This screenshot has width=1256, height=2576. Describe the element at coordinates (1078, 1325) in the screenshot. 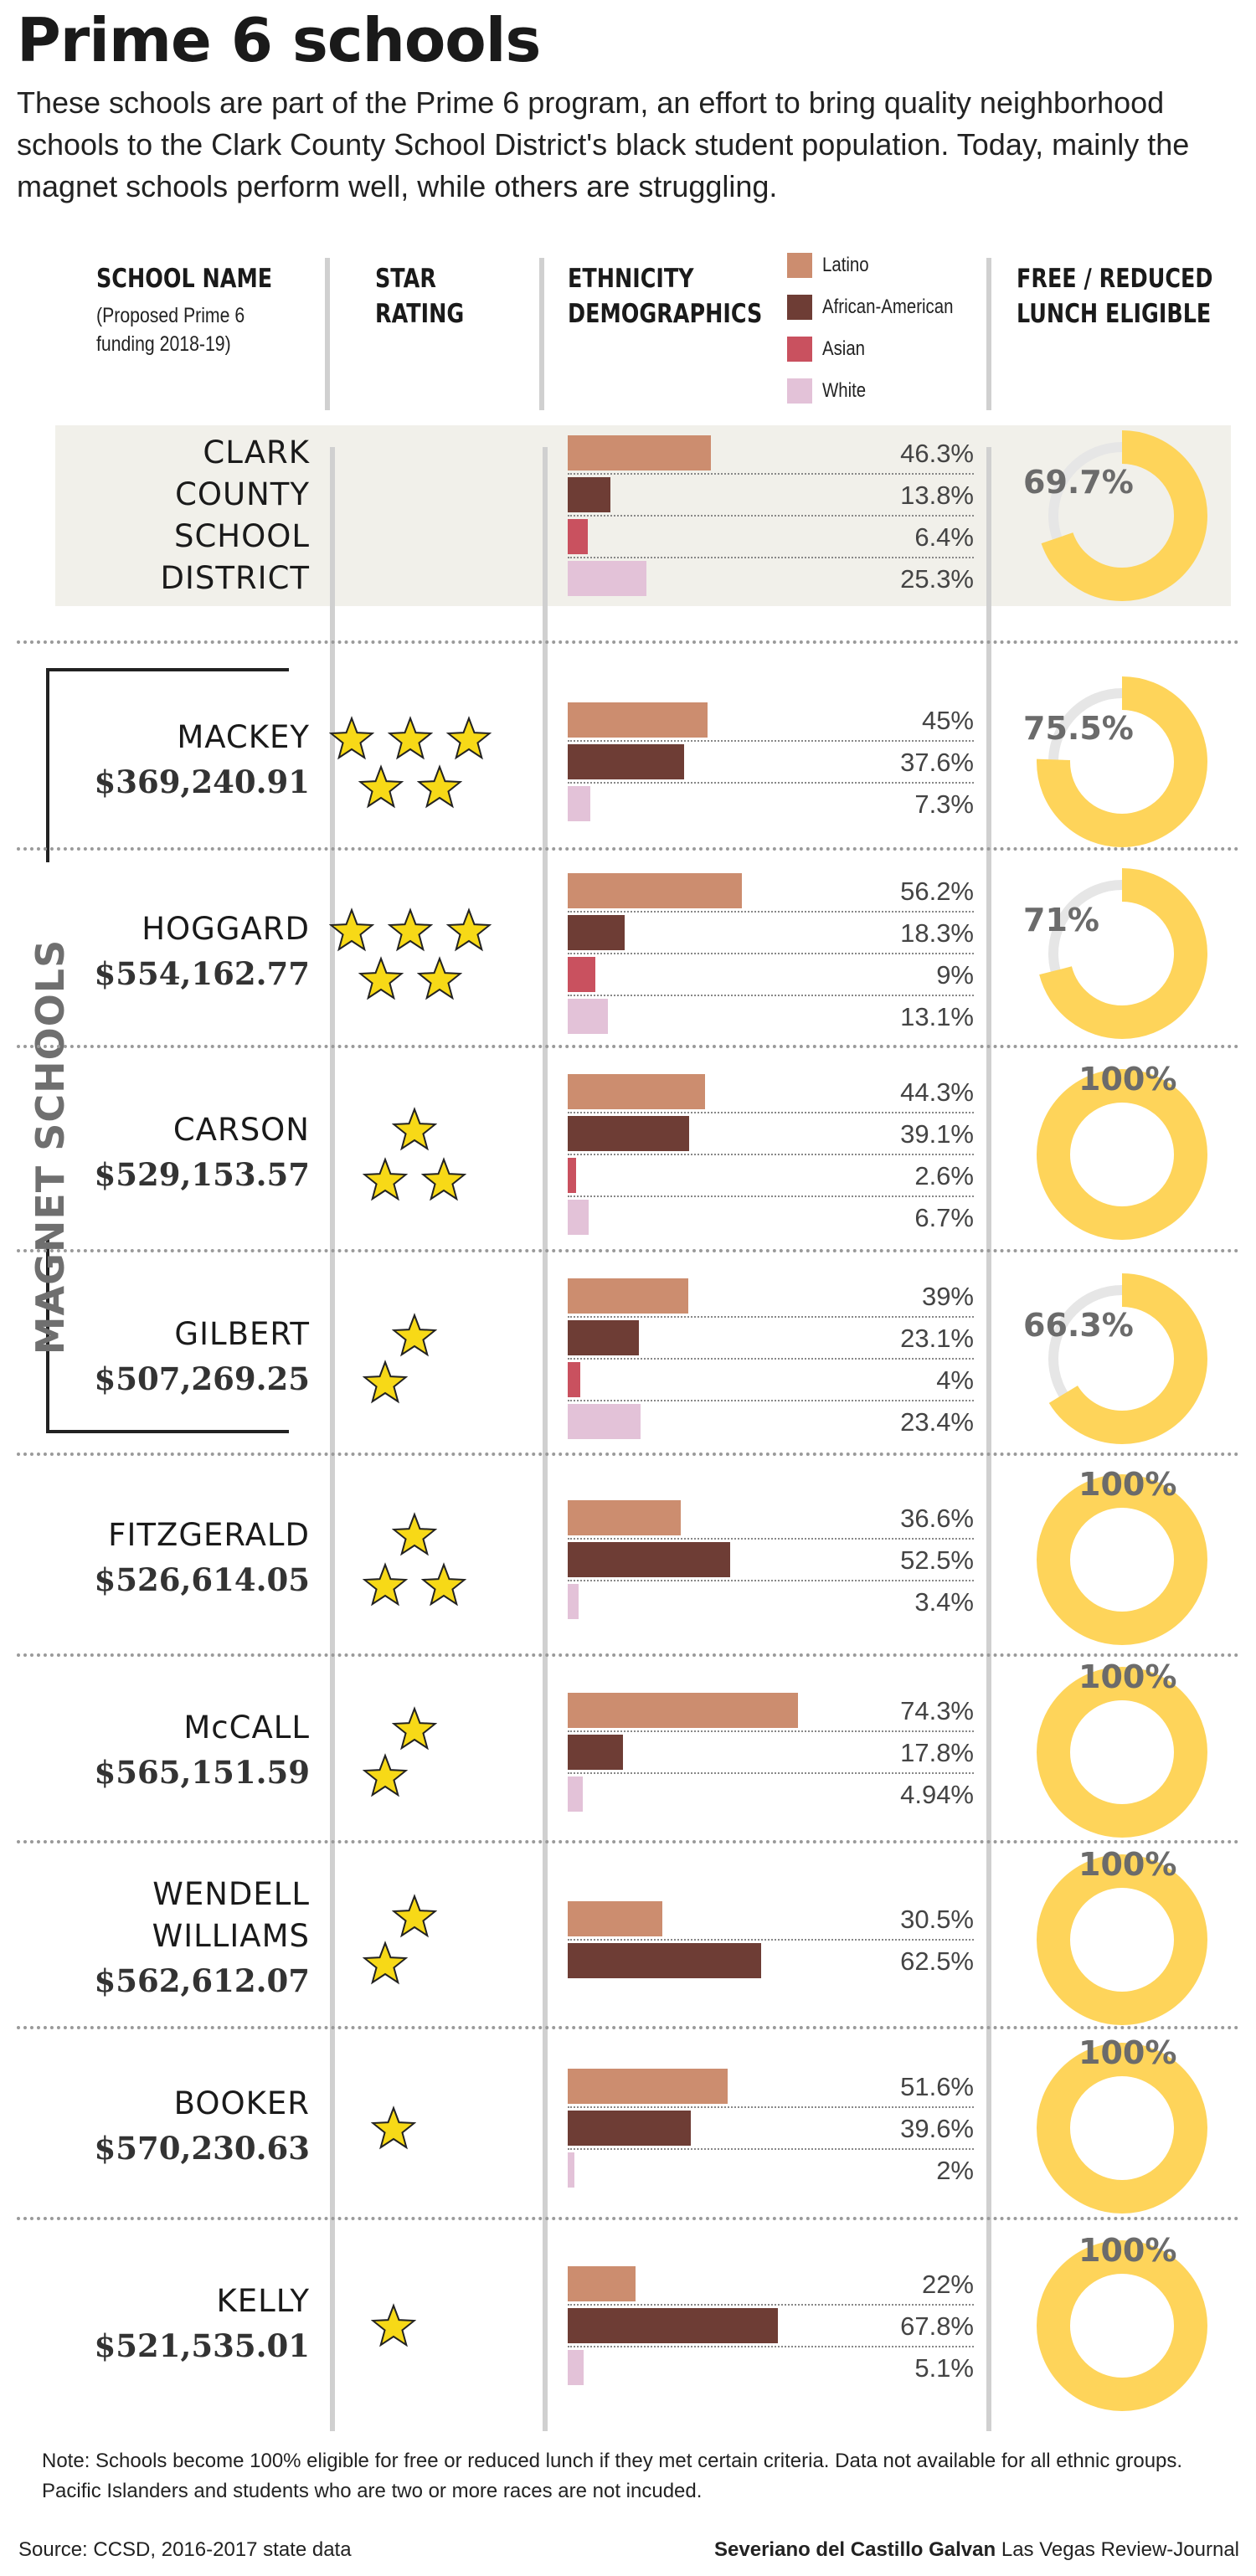

I see `lunch-value-label: 66.3%` at that location.